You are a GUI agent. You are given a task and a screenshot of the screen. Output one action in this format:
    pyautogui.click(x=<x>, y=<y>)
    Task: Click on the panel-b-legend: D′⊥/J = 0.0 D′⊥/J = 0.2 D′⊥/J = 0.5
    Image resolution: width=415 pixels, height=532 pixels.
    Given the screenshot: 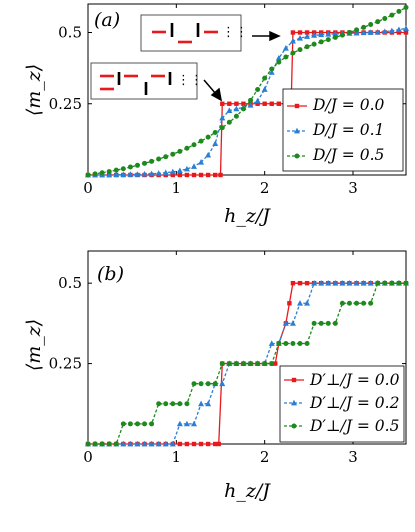 What is the action you would take?
    pyautogui.click(x=342, y=404)
    